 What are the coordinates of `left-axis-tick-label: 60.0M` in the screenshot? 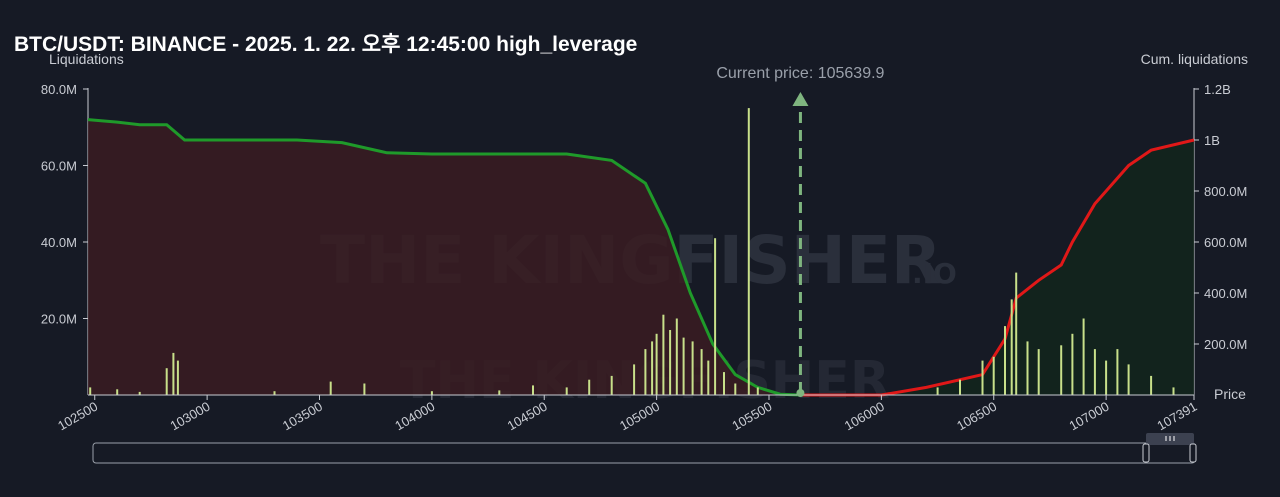 It's located at (59, 166).